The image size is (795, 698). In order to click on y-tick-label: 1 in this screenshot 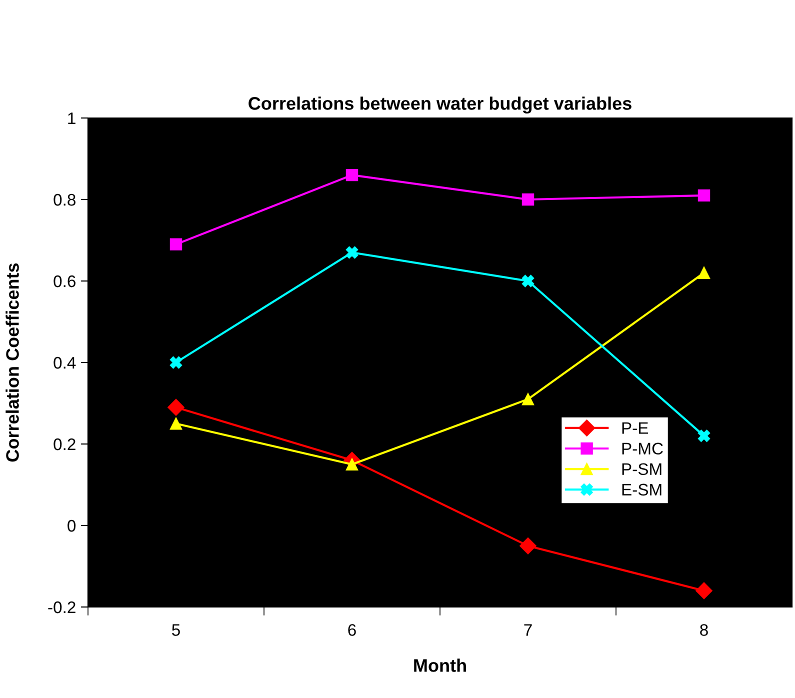, I will do `click(72, 118)`.